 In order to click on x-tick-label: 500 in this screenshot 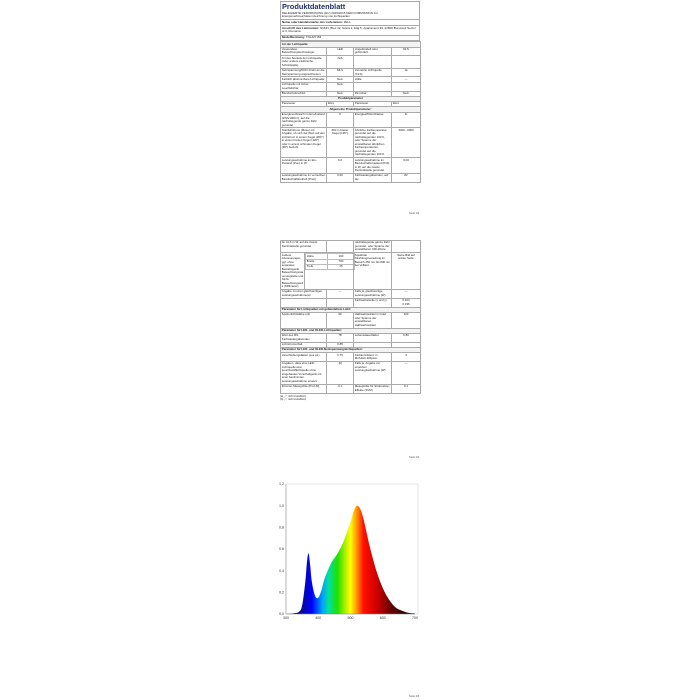, I will do `click(351, 618)`.